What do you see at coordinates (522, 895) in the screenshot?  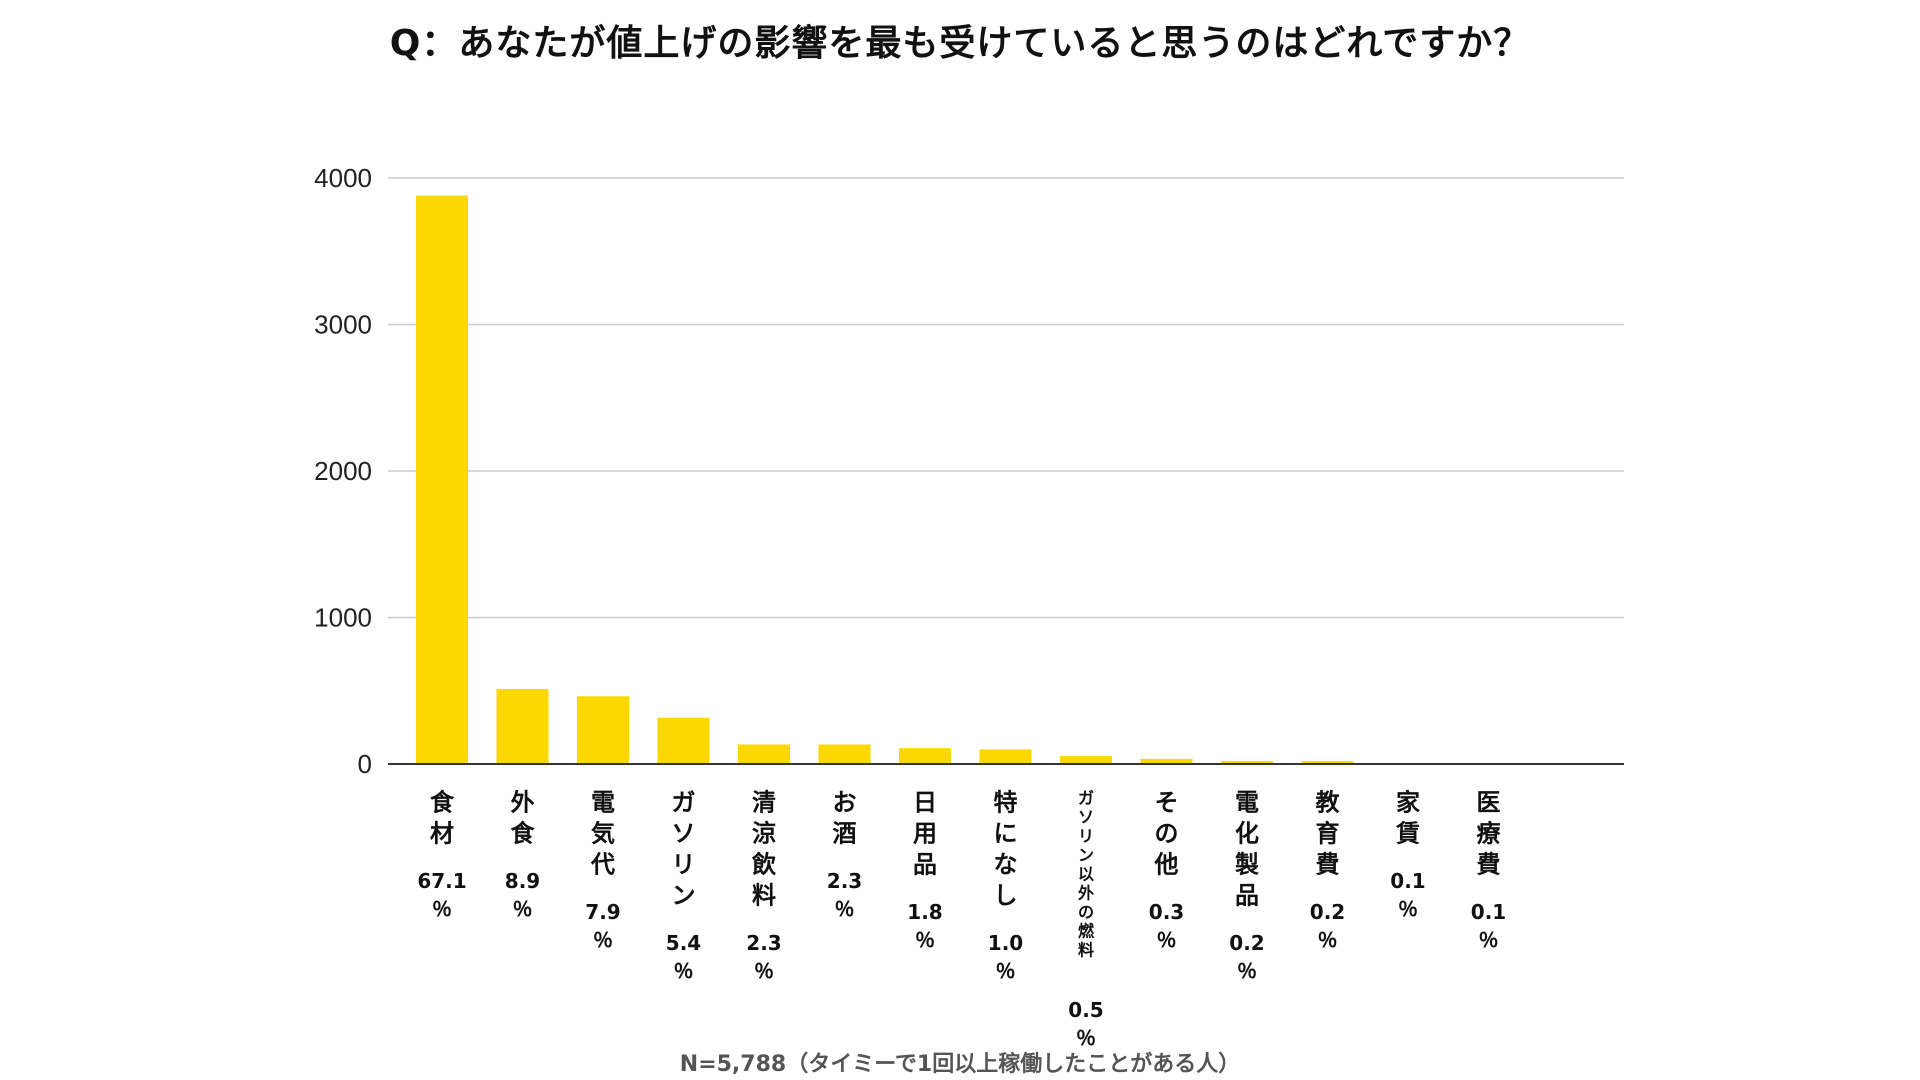 I see `percent-label: 8.9 ％` at bounding box center [522, 895].